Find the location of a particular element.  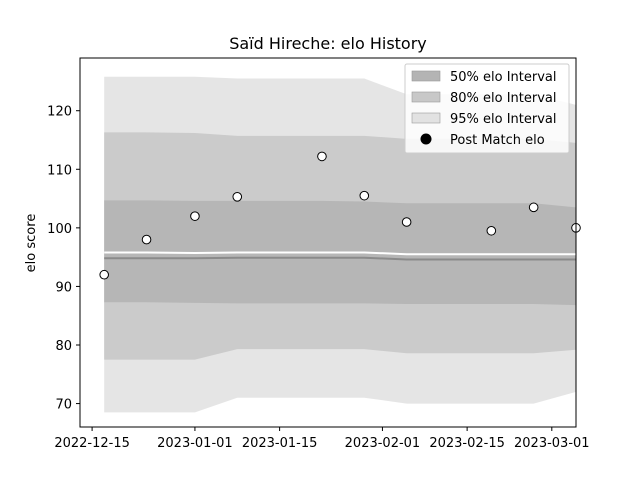

y-tick-label: 90 is located at coordinates (63, 287).